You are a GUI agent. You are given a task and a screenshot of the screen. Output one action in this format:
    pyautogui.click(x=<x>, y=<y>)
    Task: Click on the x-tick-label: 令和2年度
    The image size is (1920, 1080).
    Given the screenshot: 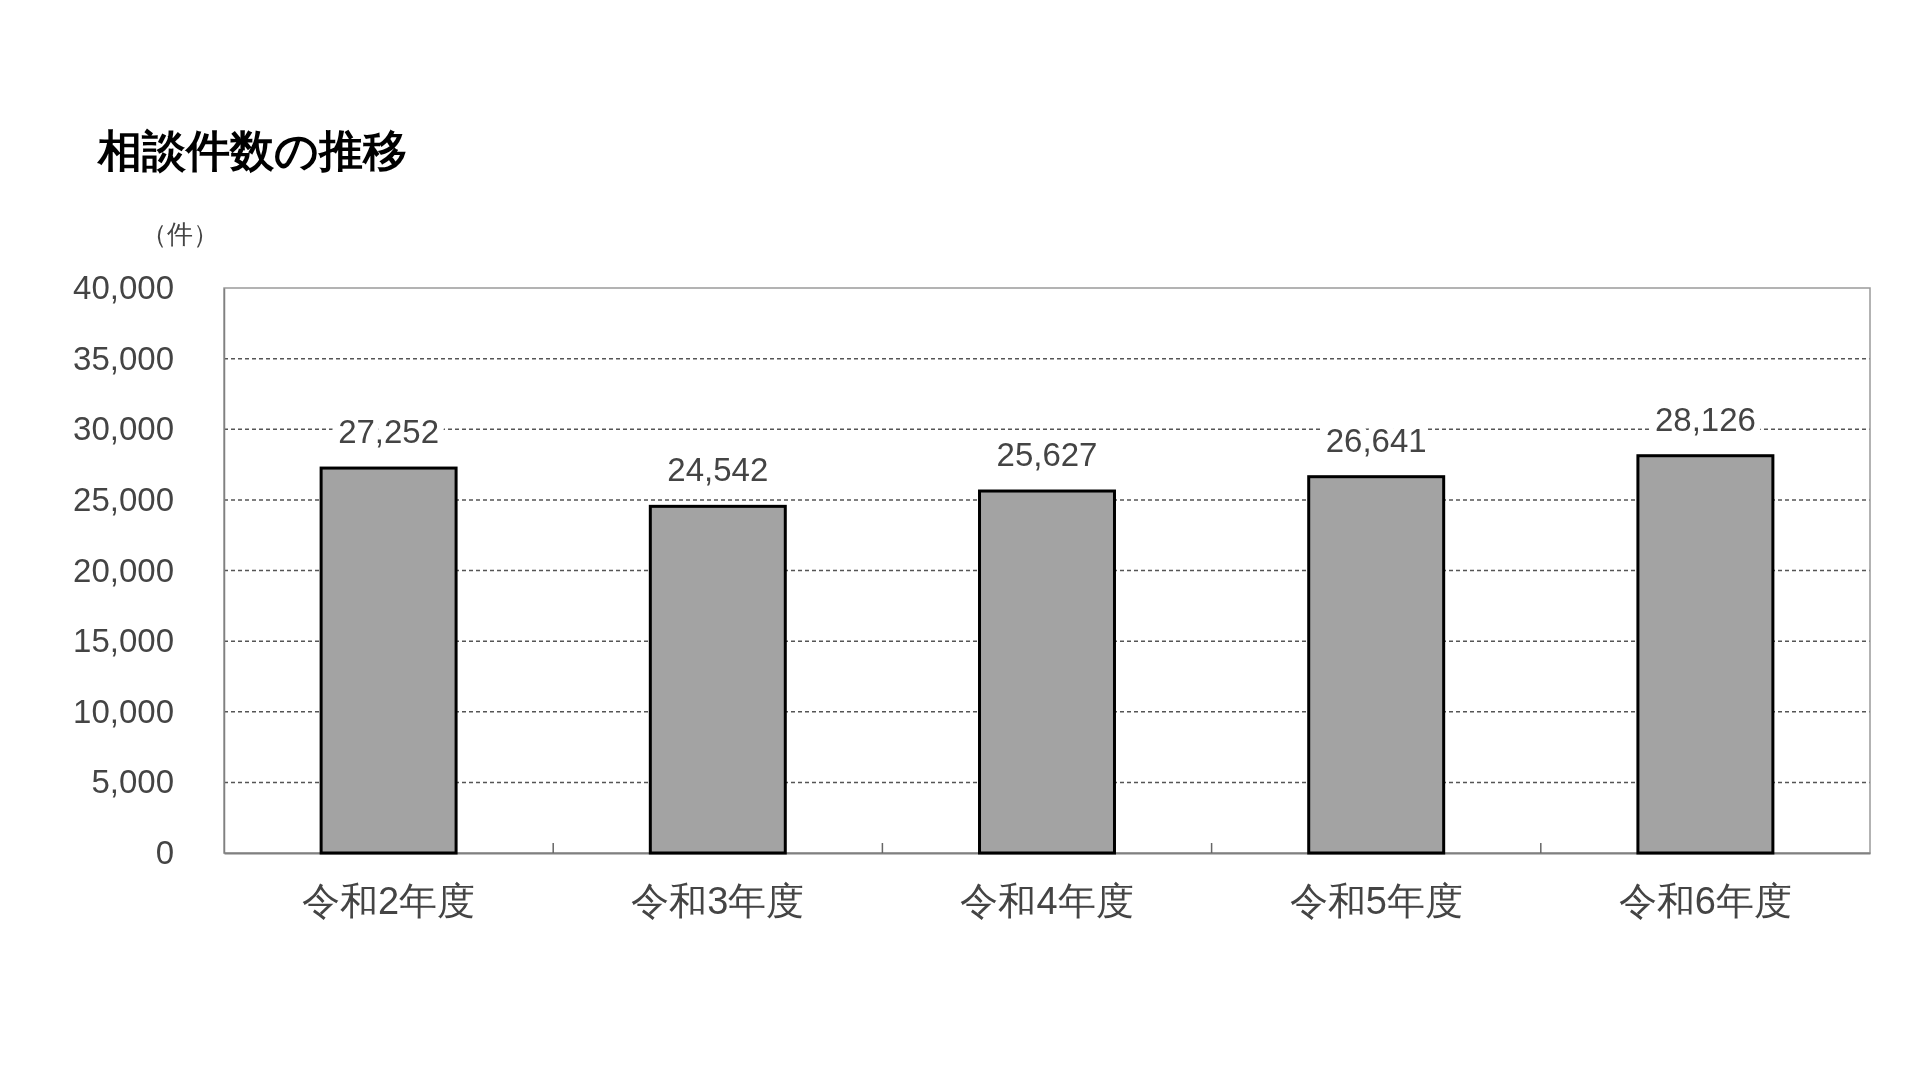 What is the action you would take?
    pyautogui.click(x=389, y=900)
    